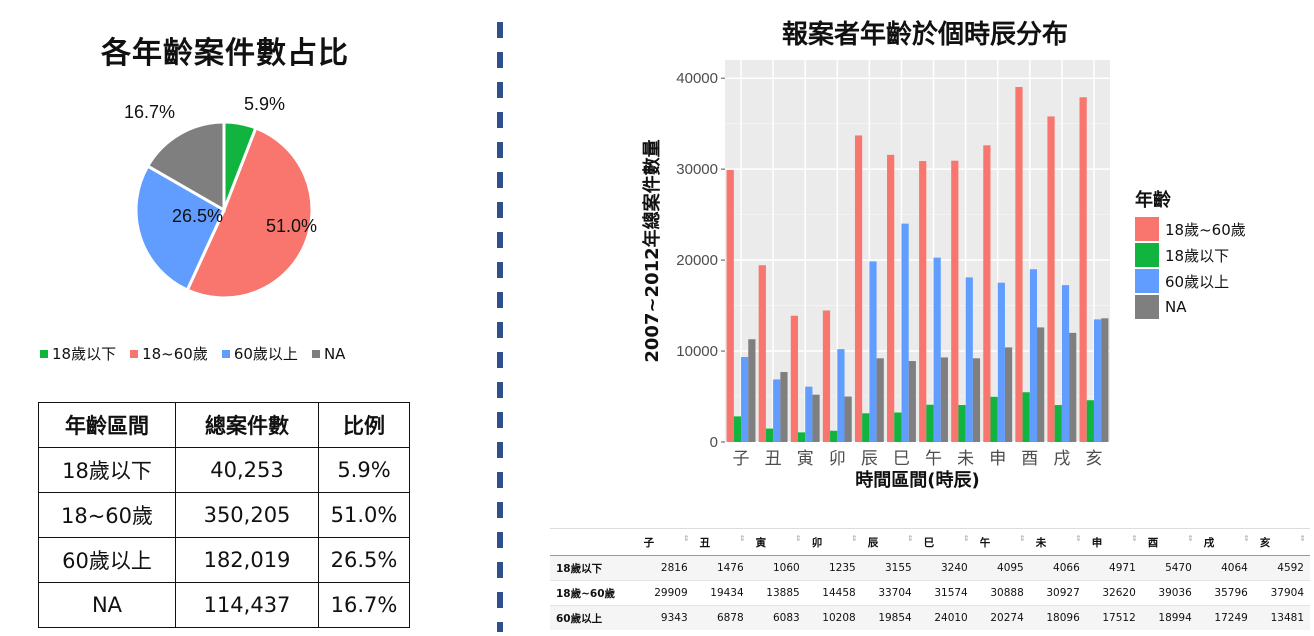 The height and width of the screenshot is (636, 1314). I want to click on sortable-column-header: 未 ⇕, so click(1057, 542).